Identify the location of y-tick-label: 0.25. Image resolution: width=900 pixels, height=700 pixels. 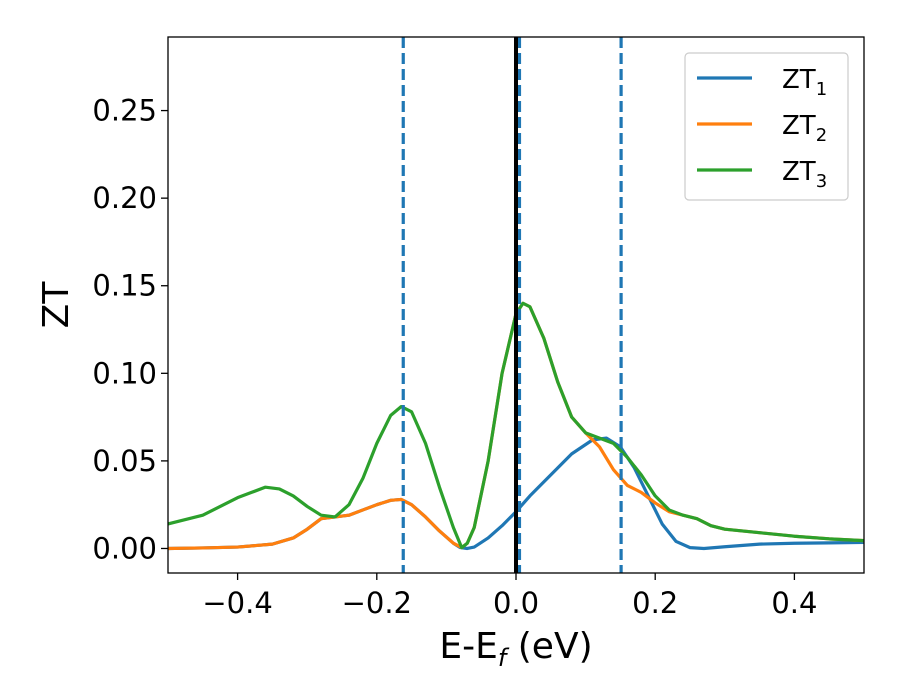
(124, 111).